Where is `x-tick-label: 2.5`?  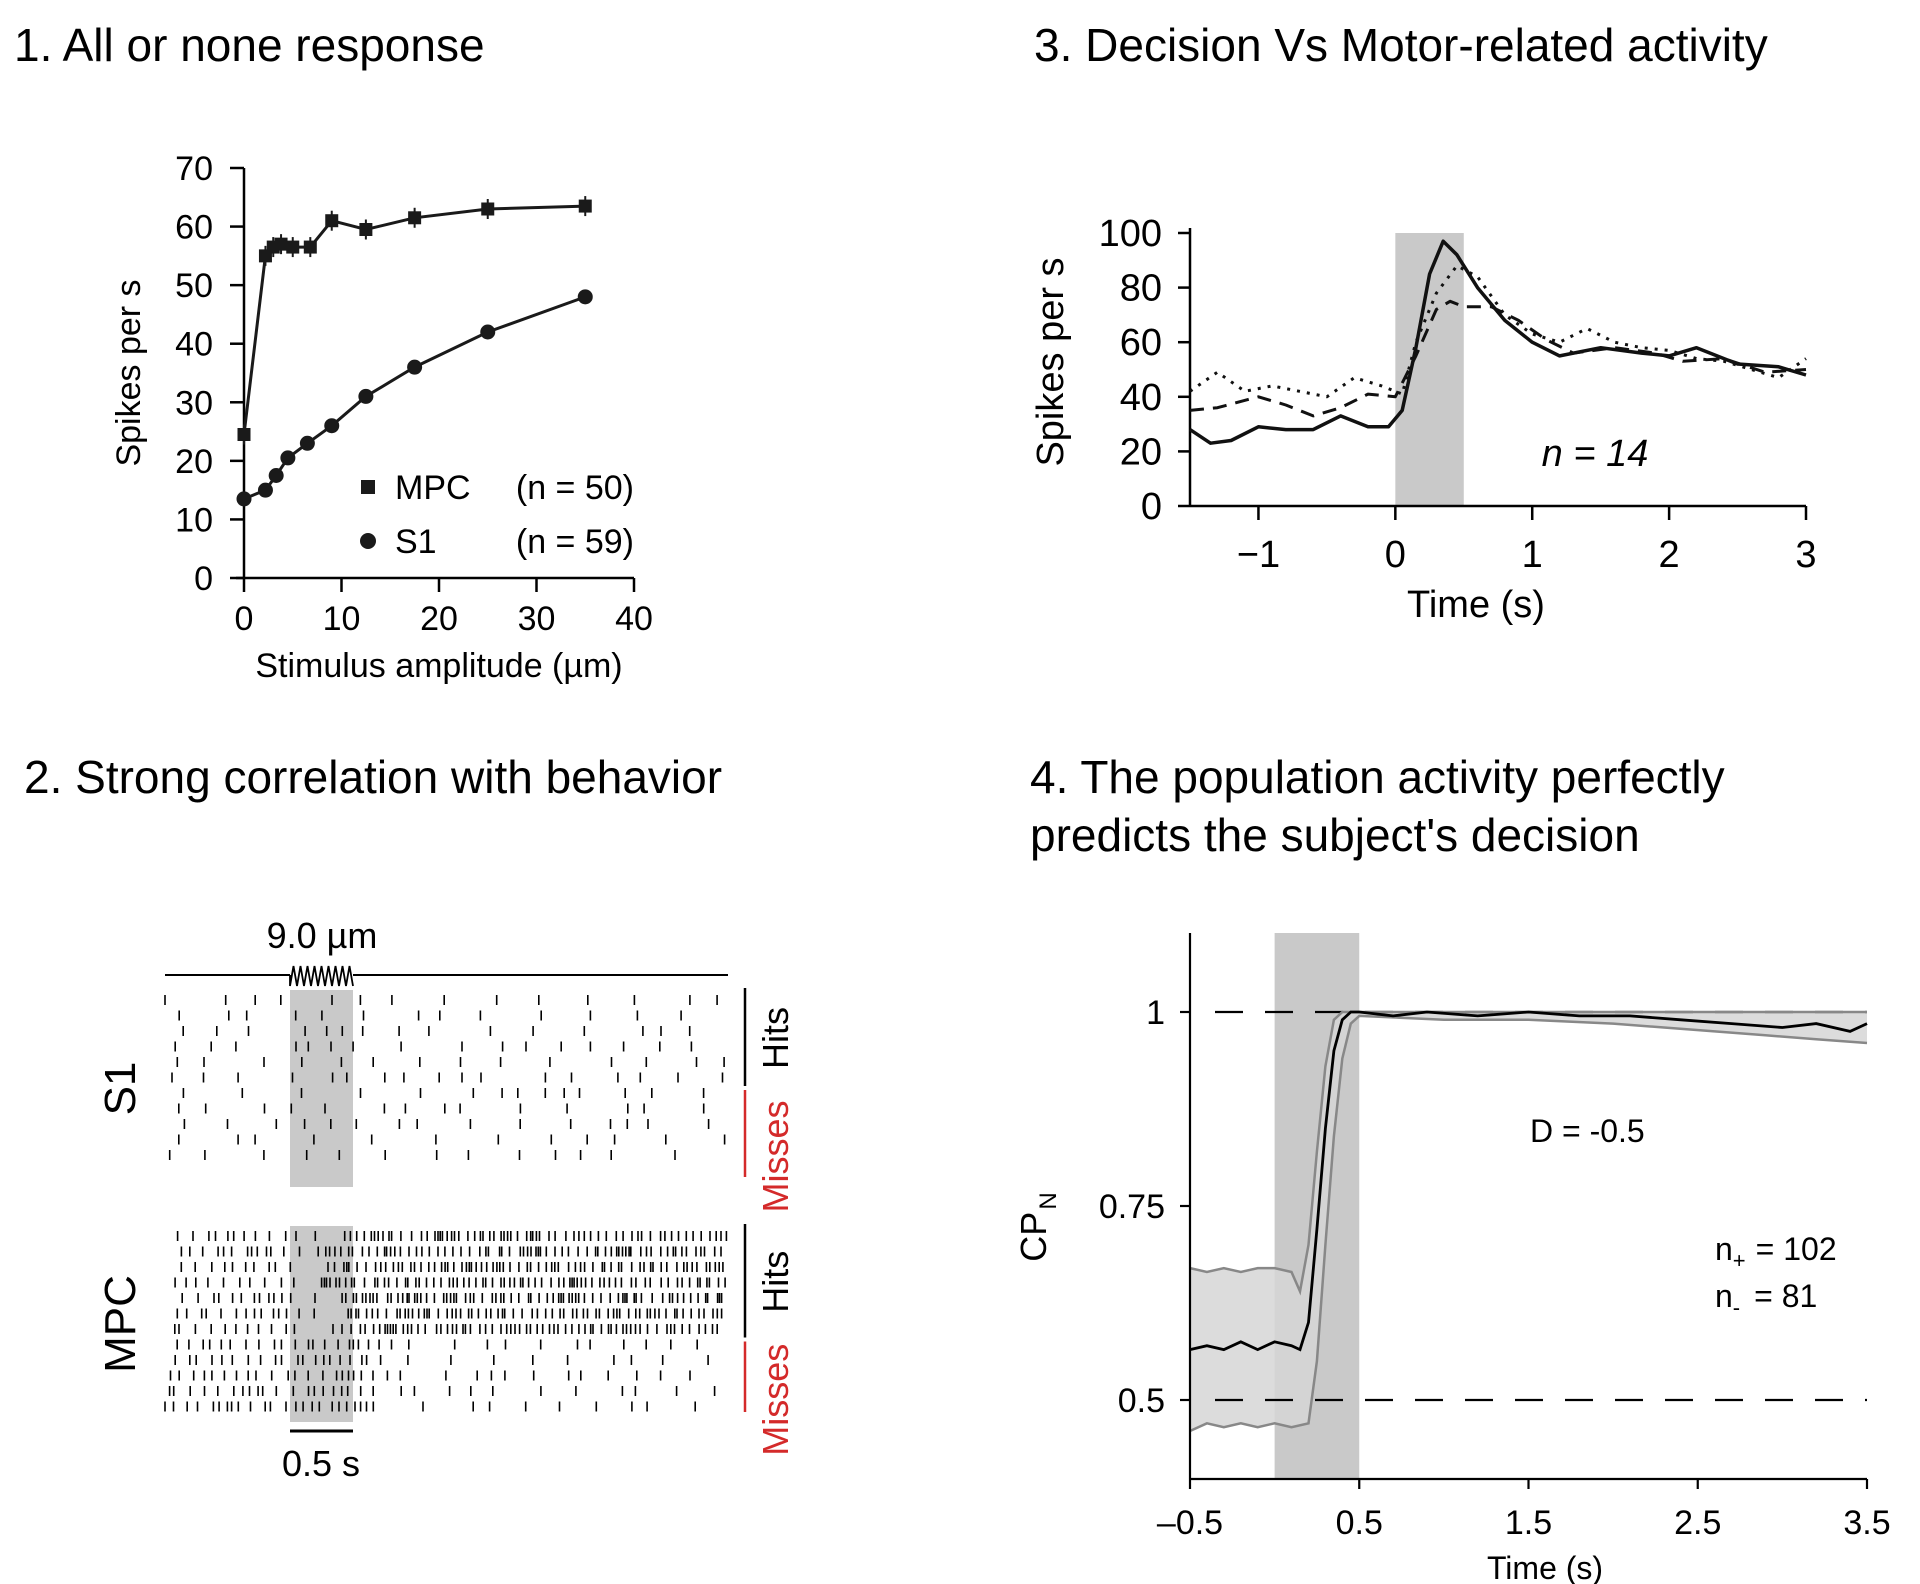
x-tick-label: 2.5 is located at coordinates (1697, 1523).